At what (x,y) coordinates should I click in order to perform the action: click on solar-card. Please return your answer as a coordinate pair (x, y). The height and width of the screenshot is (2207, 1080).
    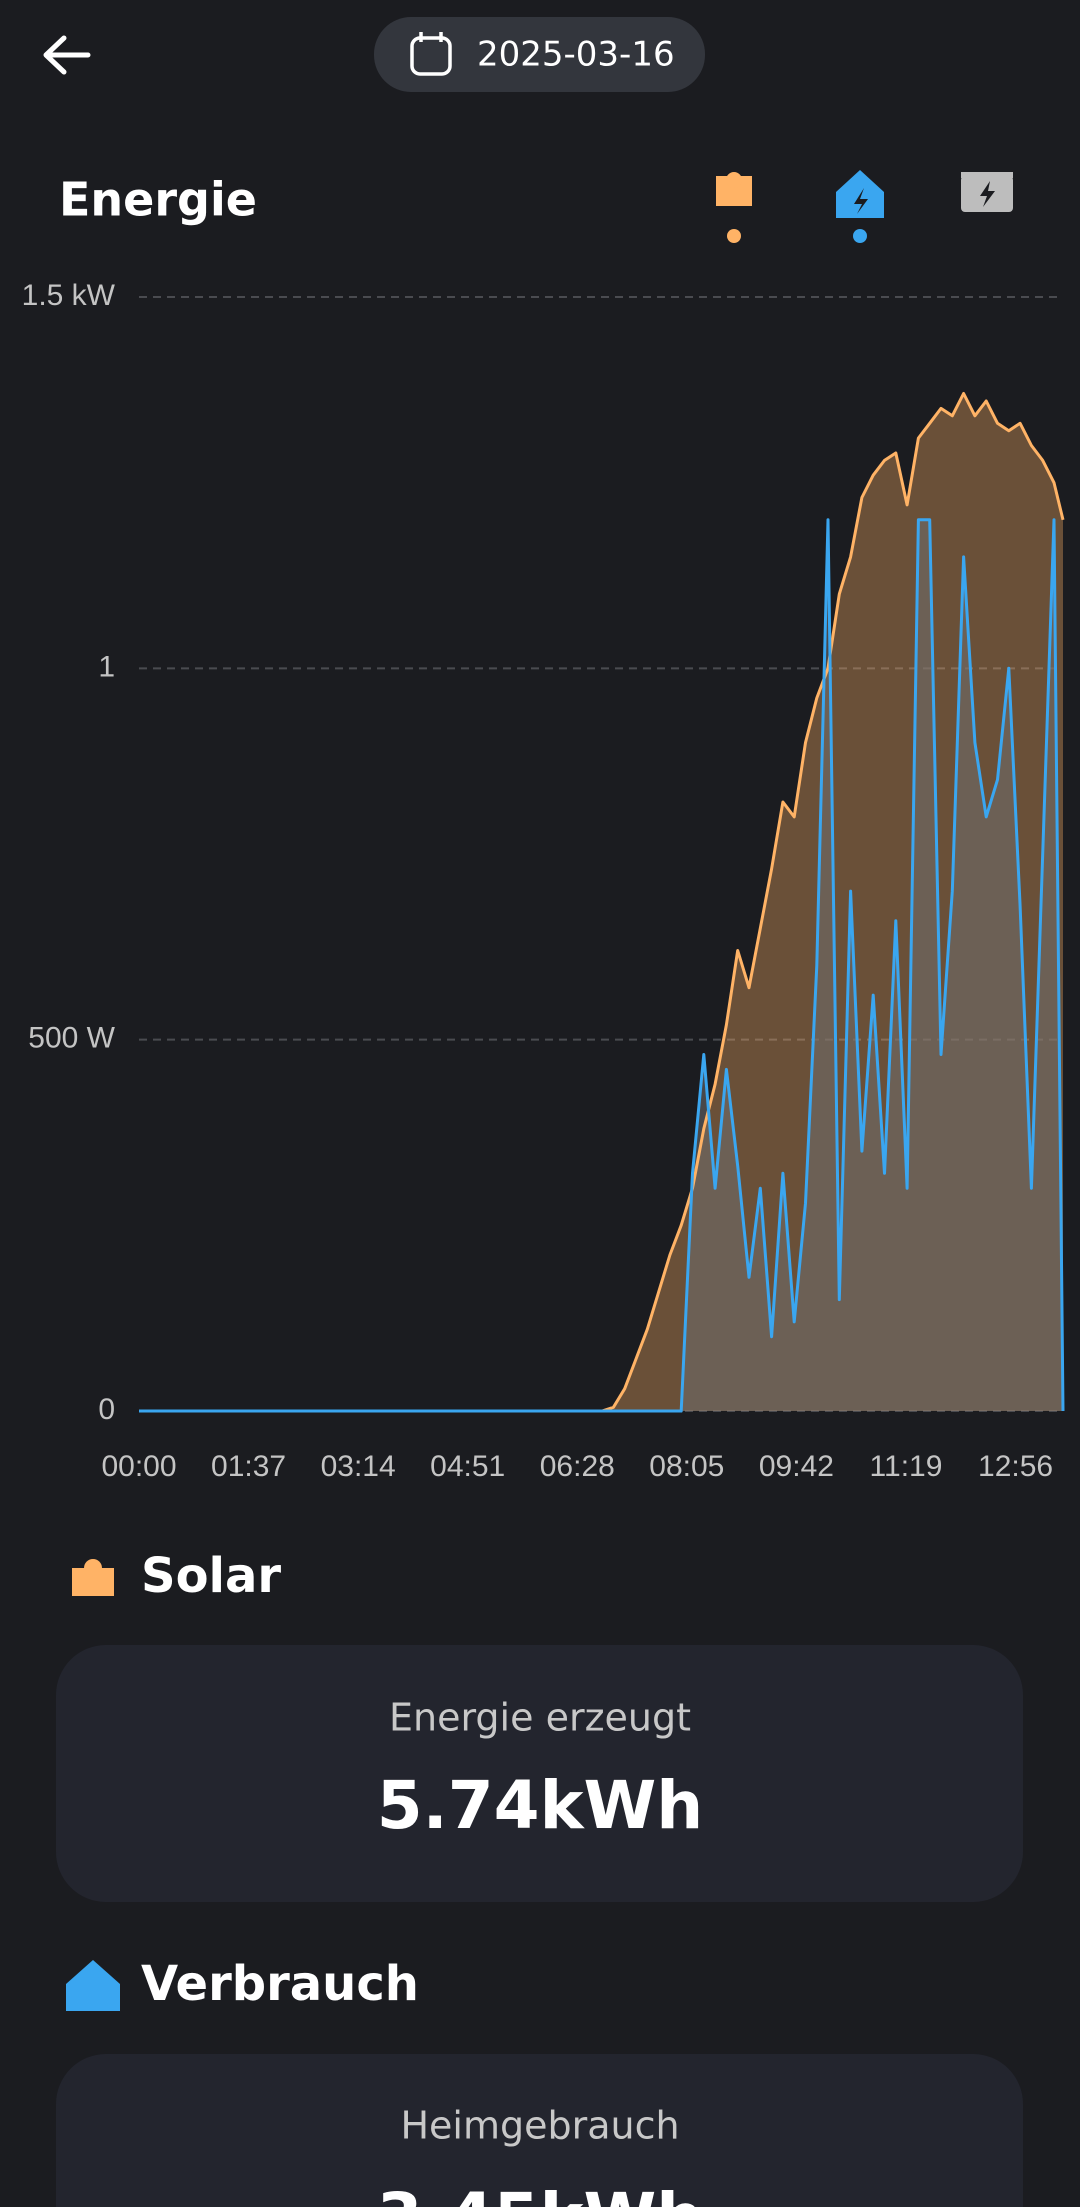
    Looking at the image, I should click on (539, 1773).